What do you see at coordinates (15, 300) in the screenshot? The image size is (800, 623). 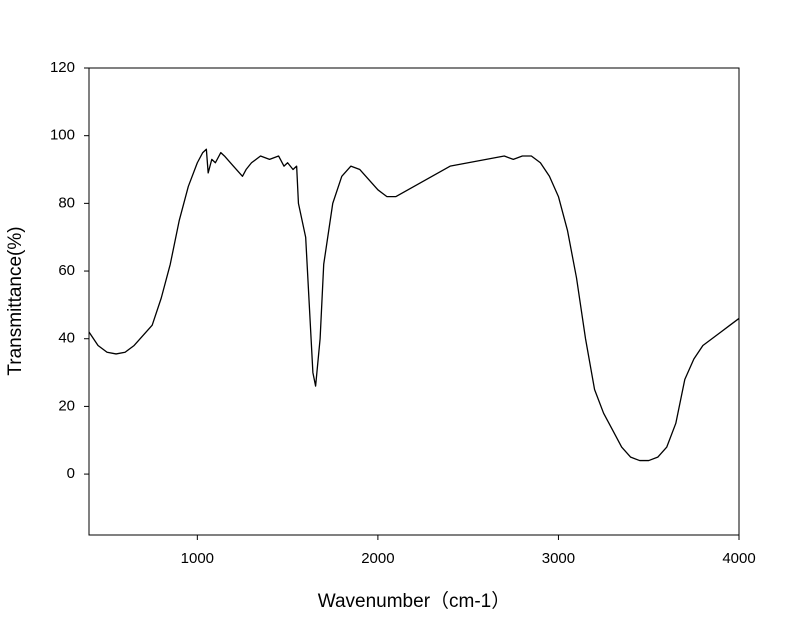 I see `y-axis-label: Transmittance(%)` at bounding box center [15, 300].